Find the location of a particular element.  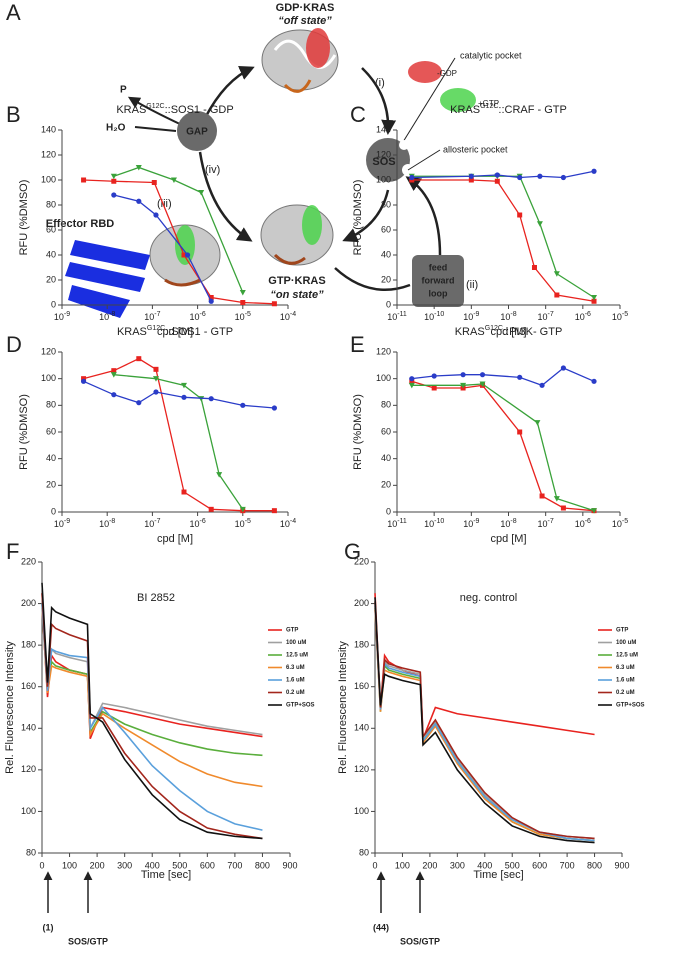

pointer is located at coordinates (429, 100).